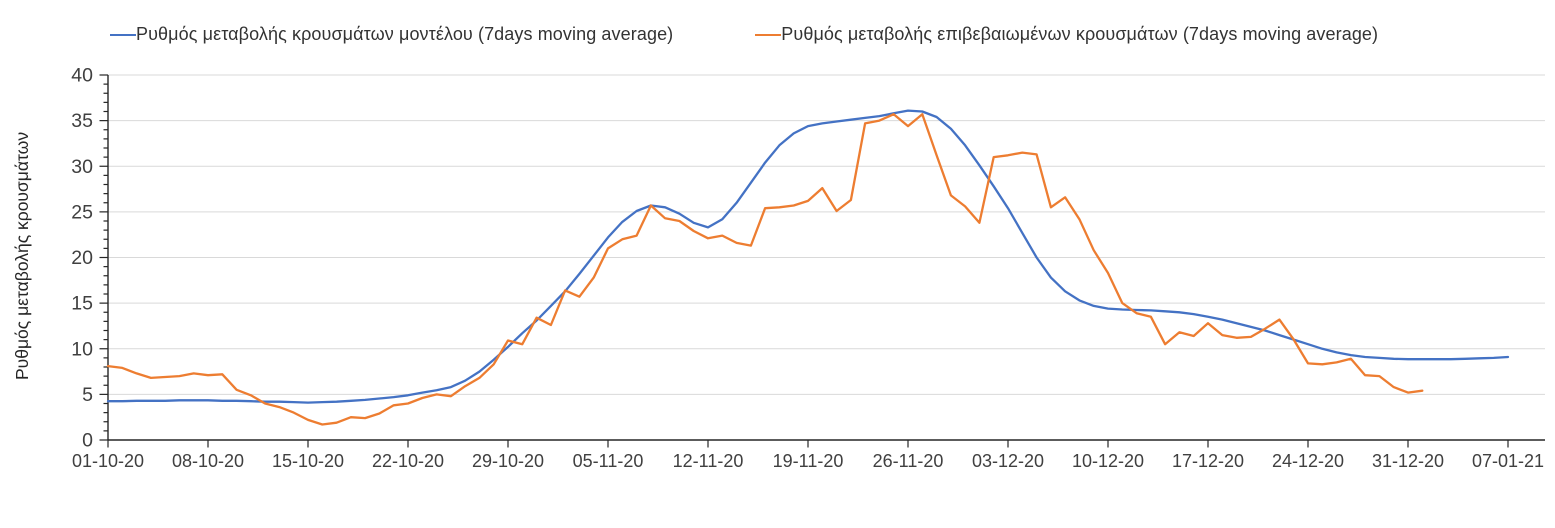 The height and width of the screenshot is (528, 1555). Describe the element at coordinates (87, 441) in the screenshot. I see `y-tick-label: 0` at that location.